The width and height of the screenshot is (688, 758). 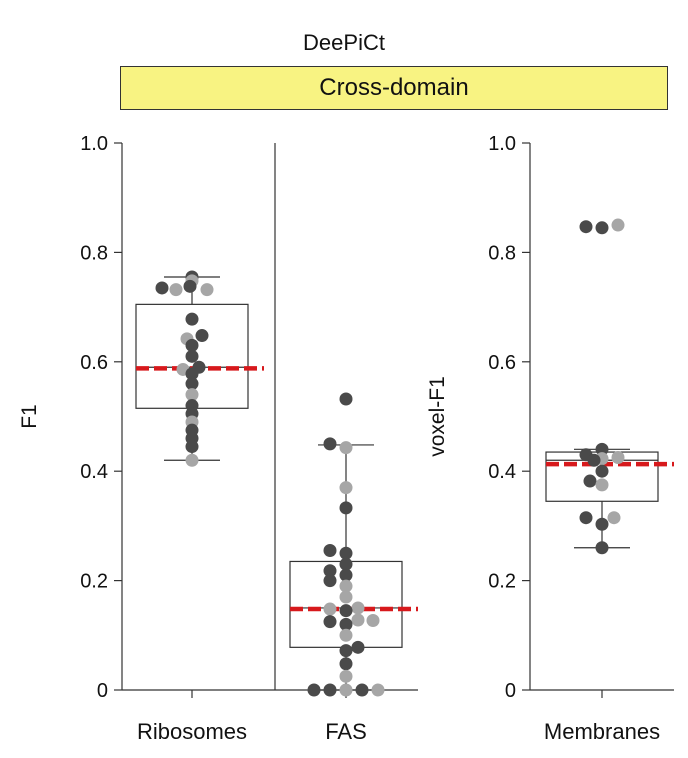 What do you see at coordinates (192, 731) in the screenshot?
I see `x-tick-label-ribosomes: Ribosomes` at bounding box center [192, 731].